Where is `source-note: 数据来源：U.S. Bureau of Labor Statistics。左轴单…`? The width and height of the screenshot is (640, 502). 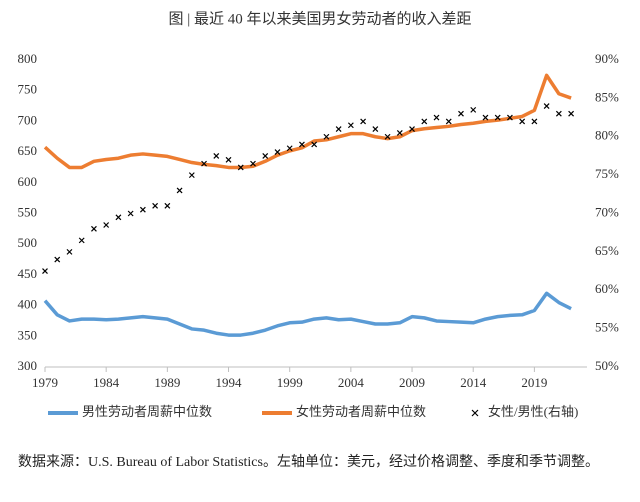
source-note: 数据来源：U.S. Bureau of Labor Statistics。左轴单… is located at coordinates (308, 462).